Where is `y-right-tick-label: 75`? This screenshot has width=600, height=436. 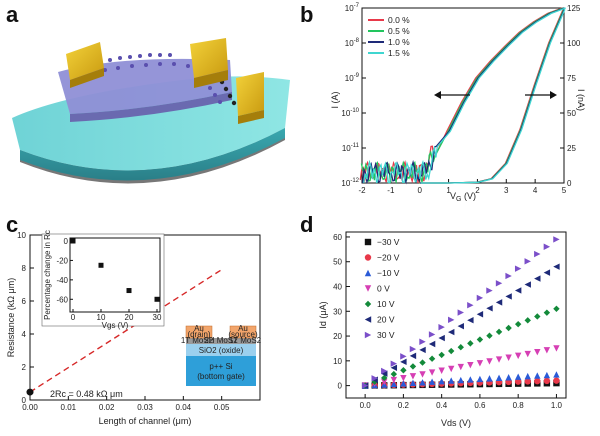
y-right-tick-label: 75 is located at coordinates (571, 78).